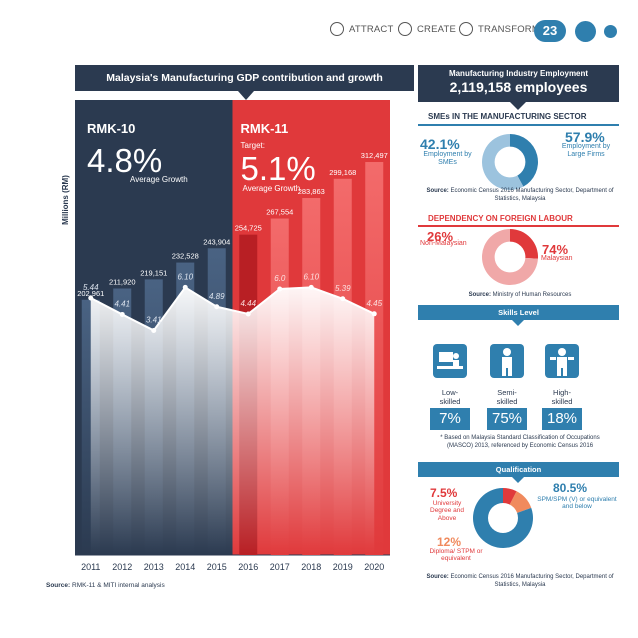 The width and height of the screenshot is (638, 638). I want to click on x-tick-label: 2016, so click(248, 567).